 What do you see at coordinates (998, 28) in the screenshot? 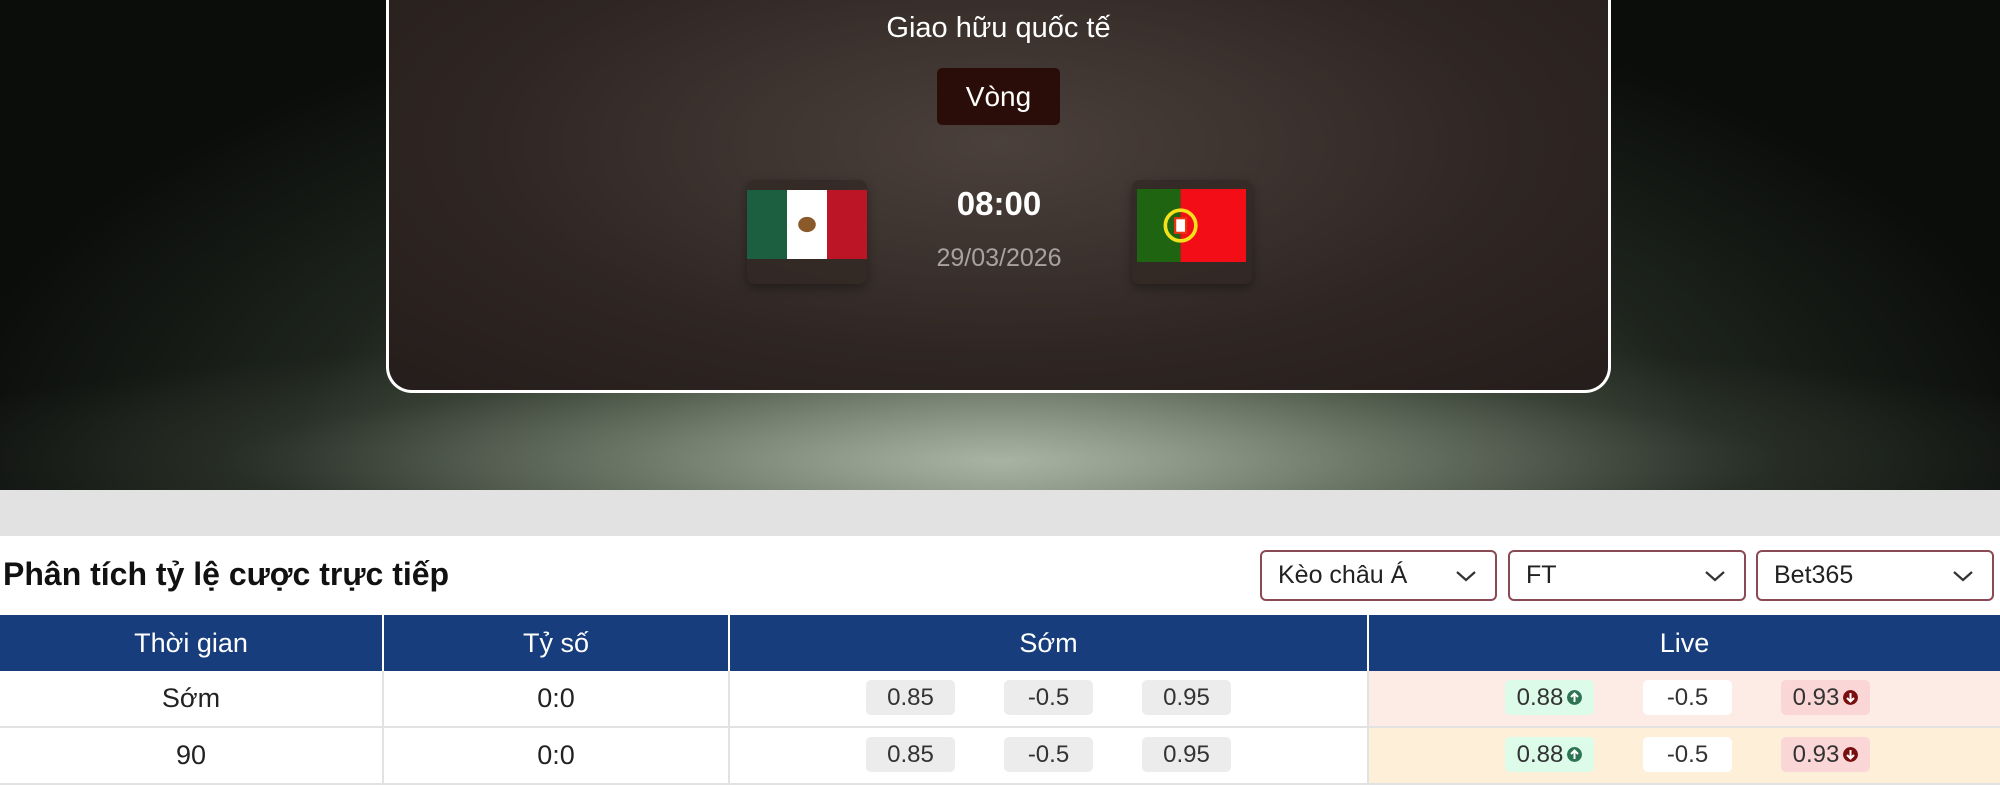
I see `league-name: Giao hữu quốc tế` at bounding box center [998, 28].